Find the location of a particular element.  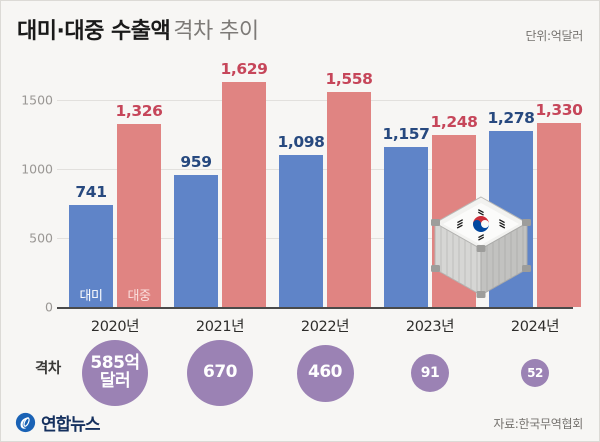

title-main: 대미·대중 수출액 is located at coordinates (94, 31).